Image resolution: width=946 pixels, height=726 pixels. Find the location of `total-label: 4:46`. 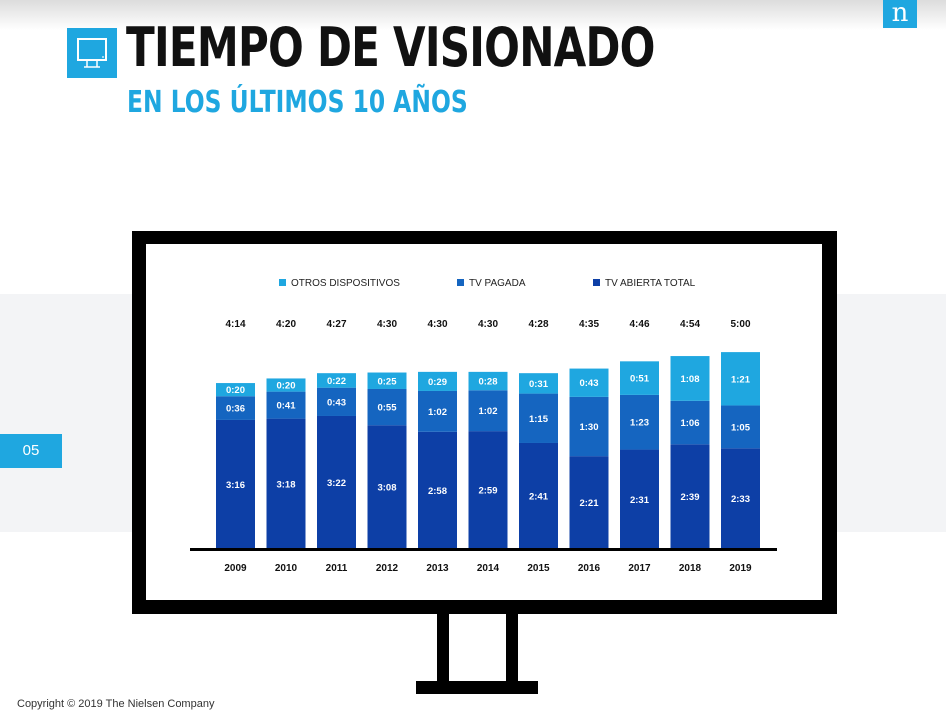

total-label: 4:46 is located at coordinates (639, 324).